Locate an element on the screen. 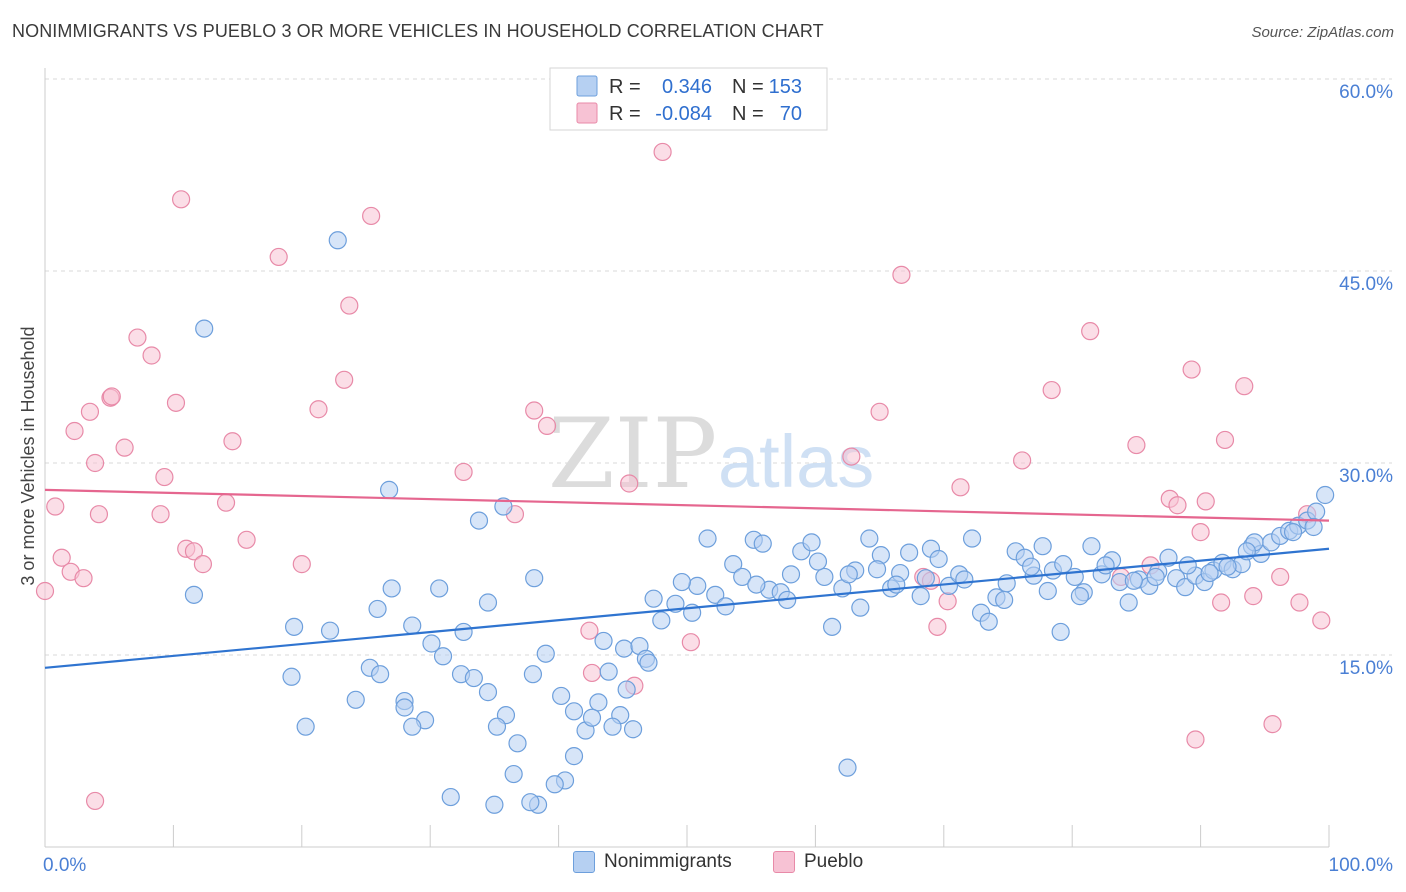 The height and width of the screenshot is (892, 1406). bottom-legend: Nonimmigrants Pueblo is located at coordinates (703, 865).